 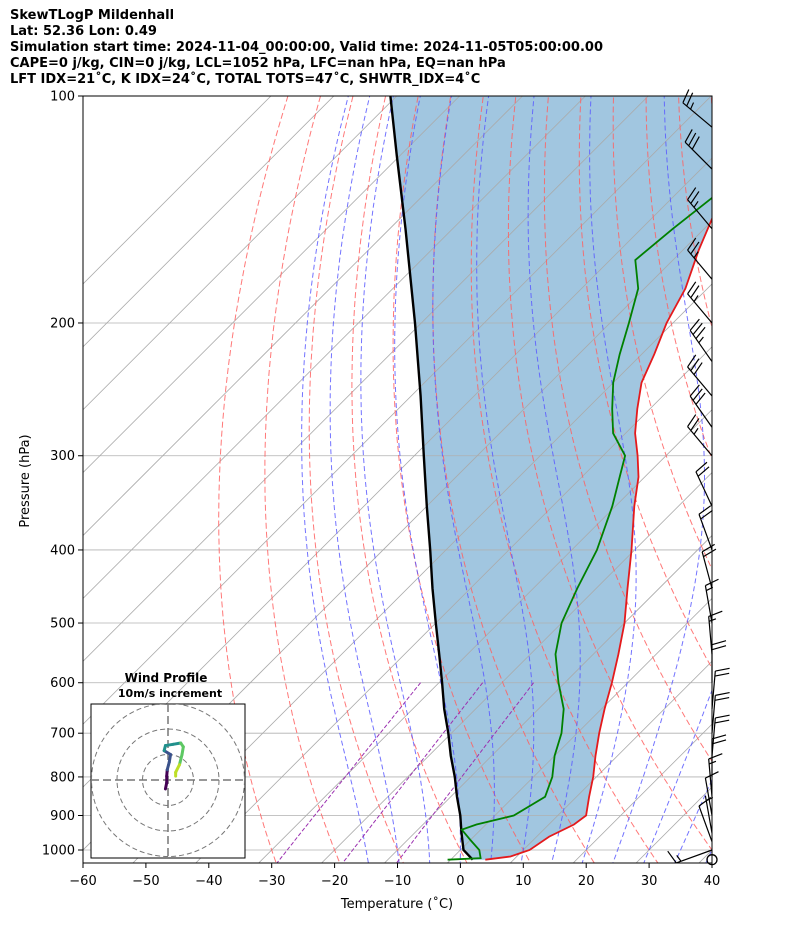 I want to click on y-tick-label: 100, so click(x=62, y=97).